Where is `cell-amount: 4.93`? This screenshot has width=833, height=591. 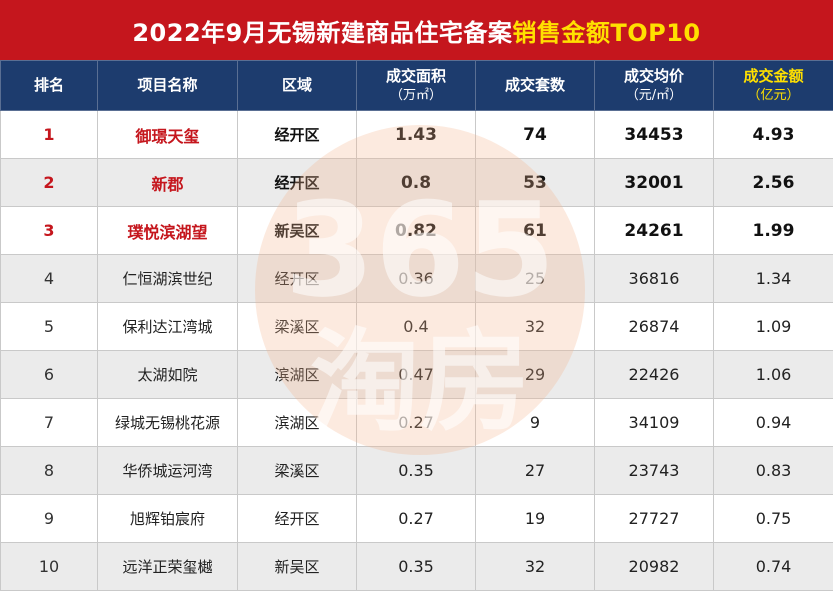 cell-amount: 4.93 is located at coordinates (773, 134).